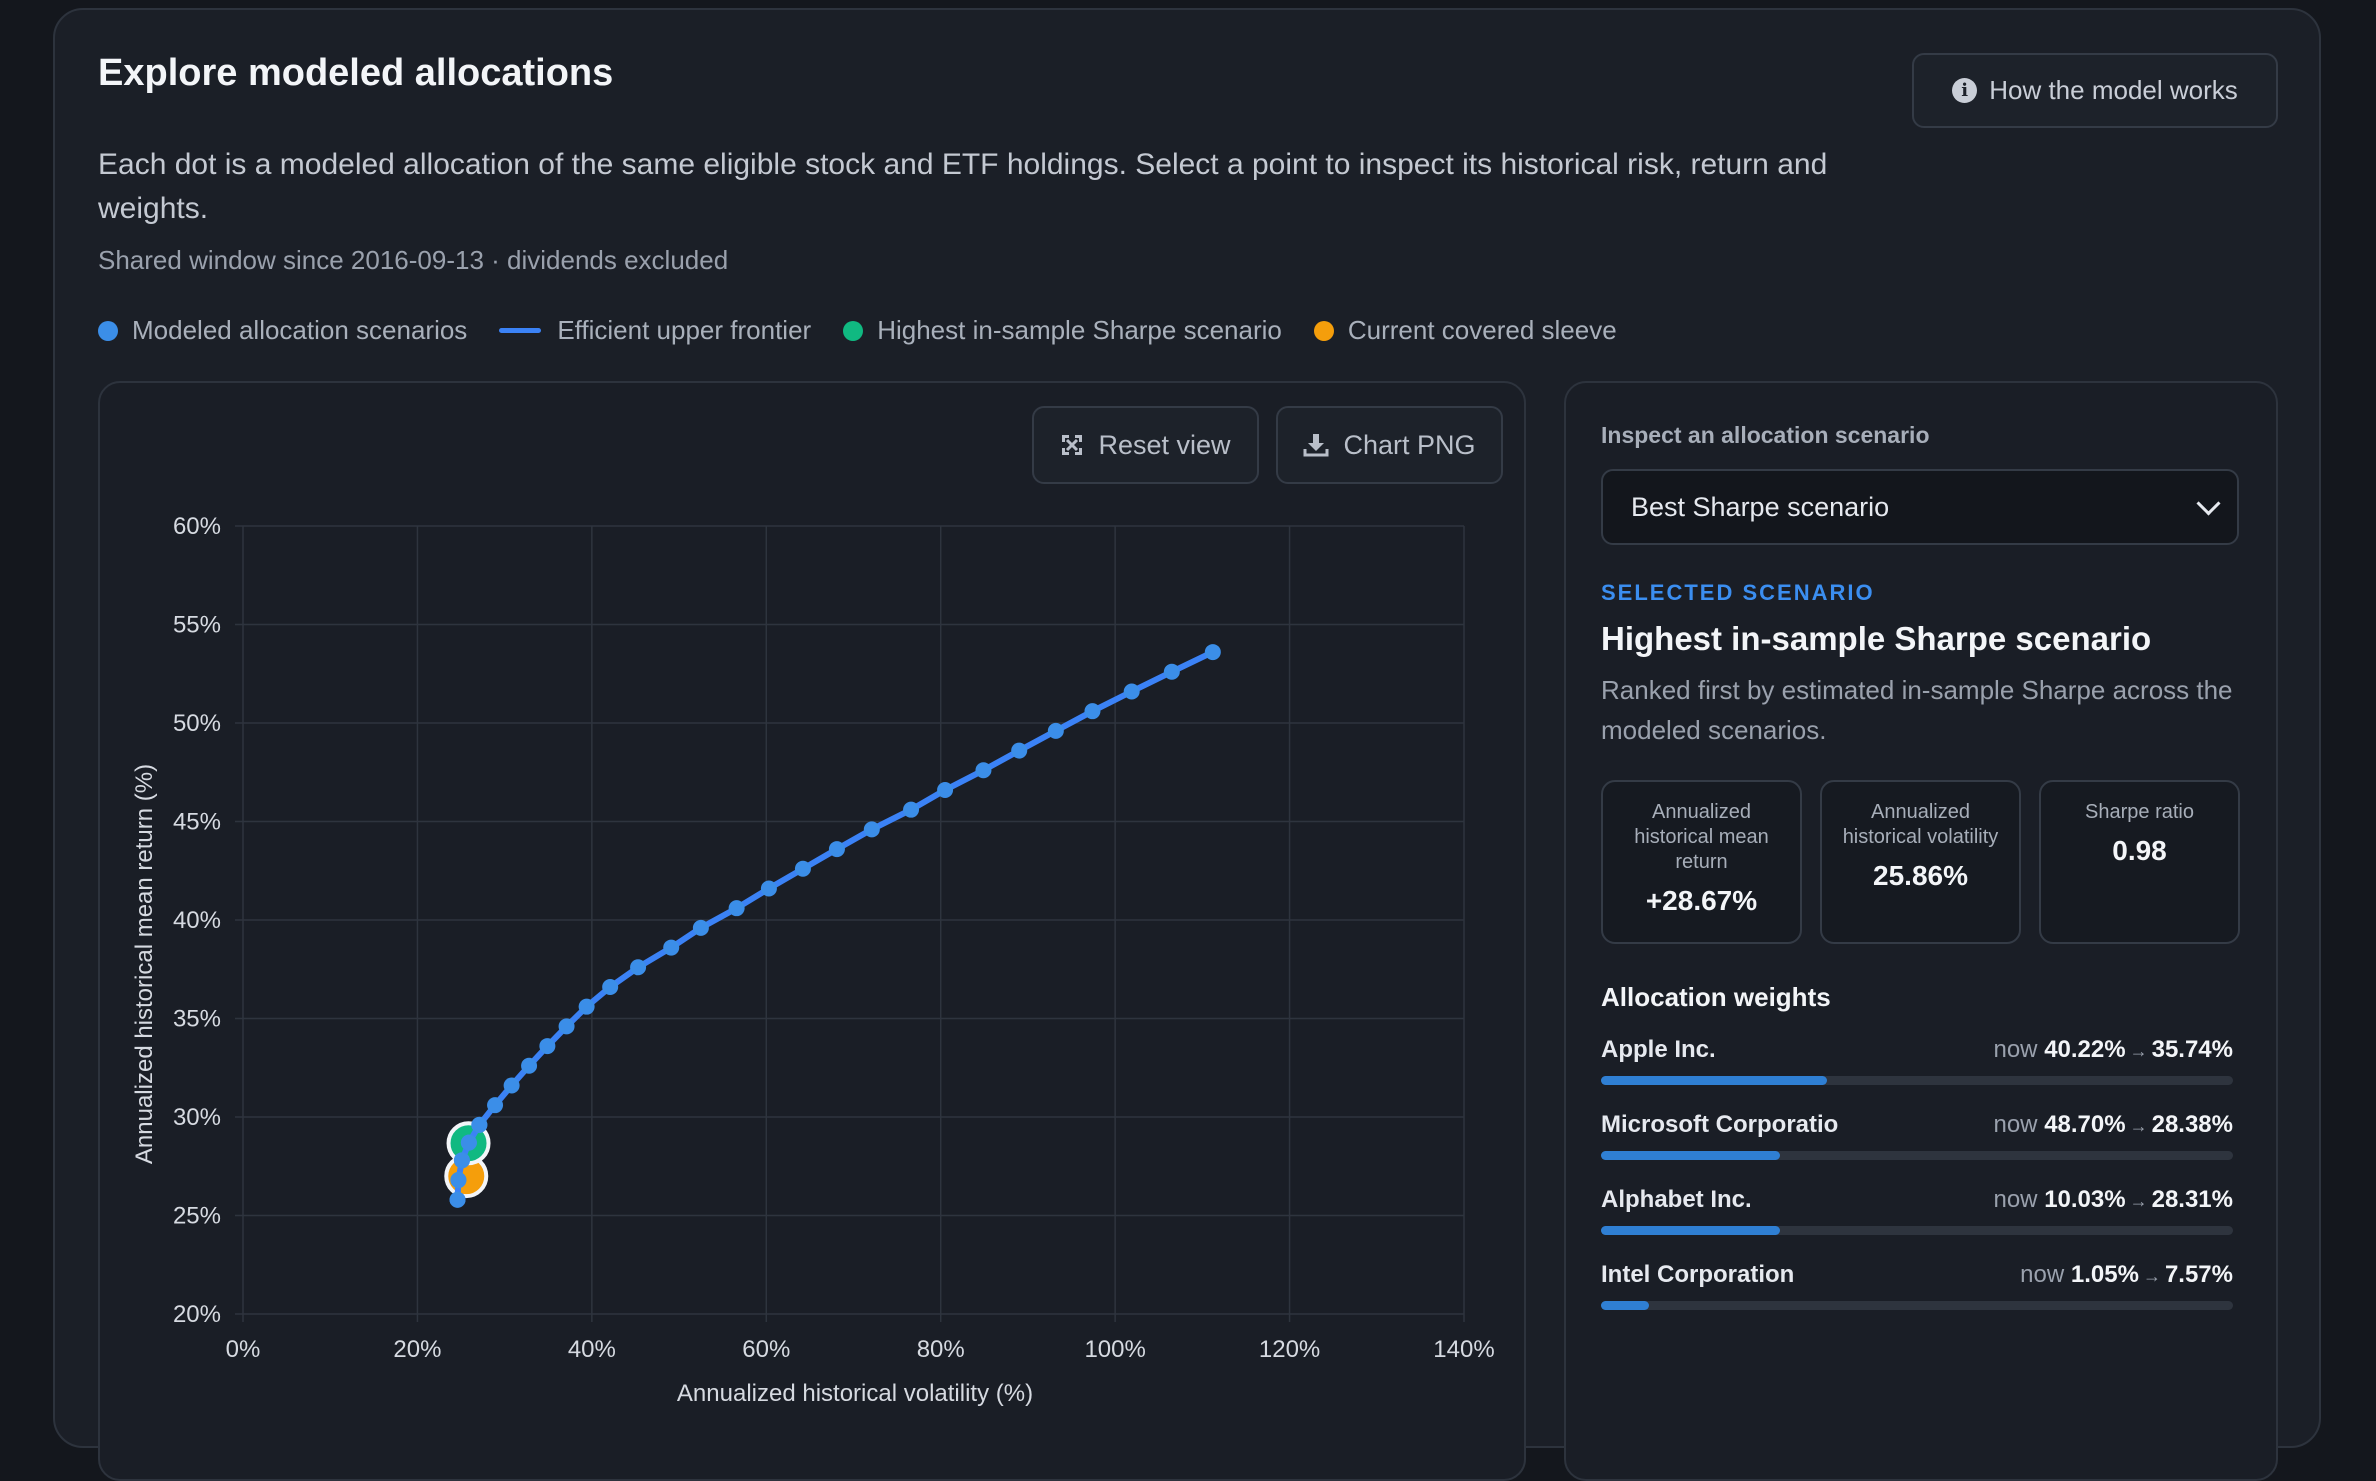 Image resolution: width=2376 pixels, height=1481 pixels. What do you see at coordinates (1917, 1060) in the screenshot?
I see `weight-row: Apple Inc. now 40.22% → 35.74%` at bounding box center [1917, 1060].